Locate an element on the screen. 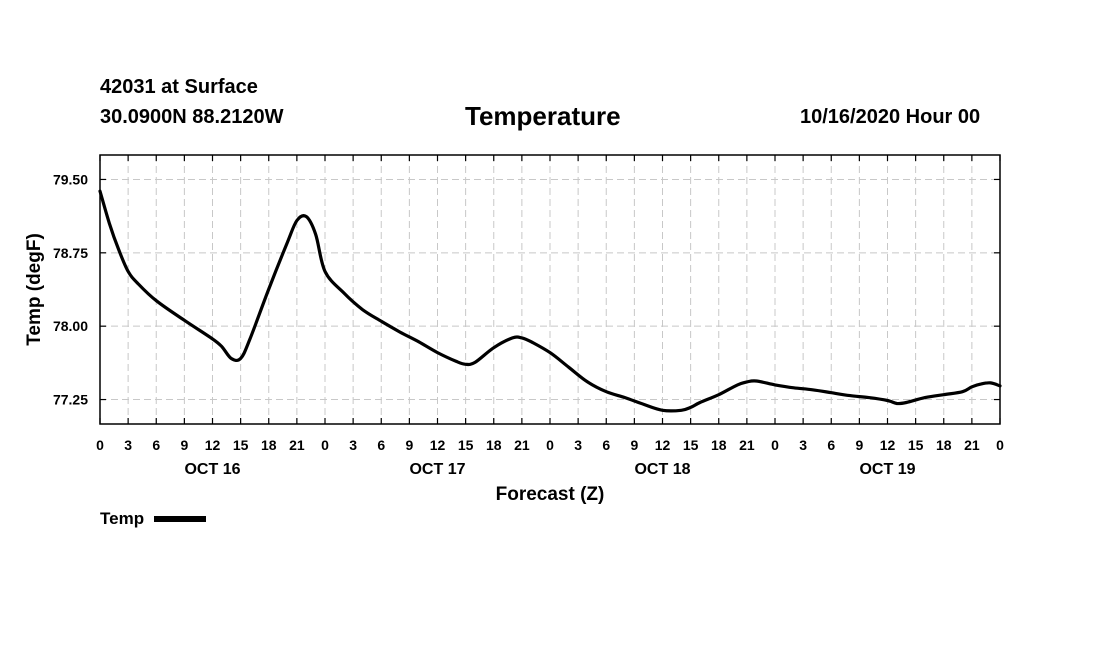  y-tick-label: 79.50 is located at coordinates (70, 179).